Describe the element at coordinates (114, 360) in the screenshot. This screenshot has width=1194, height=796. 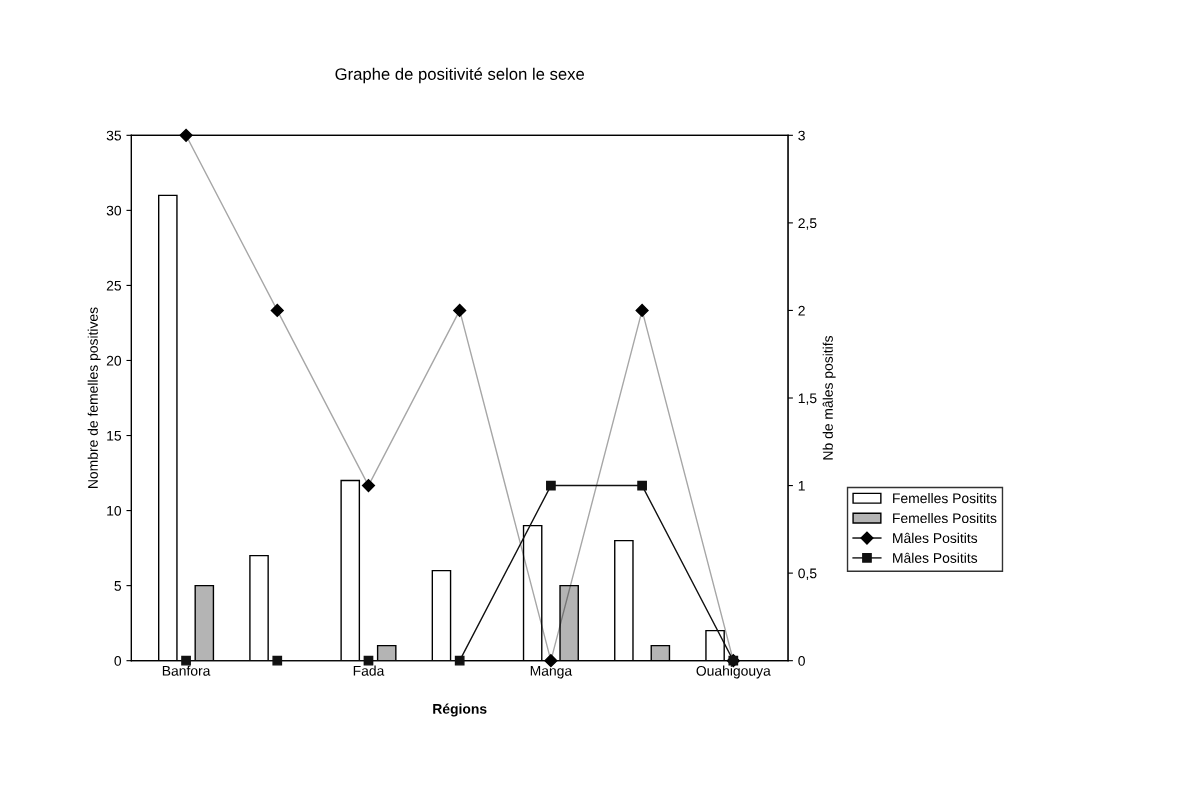
I see `y-tick-label: 20` at that location.